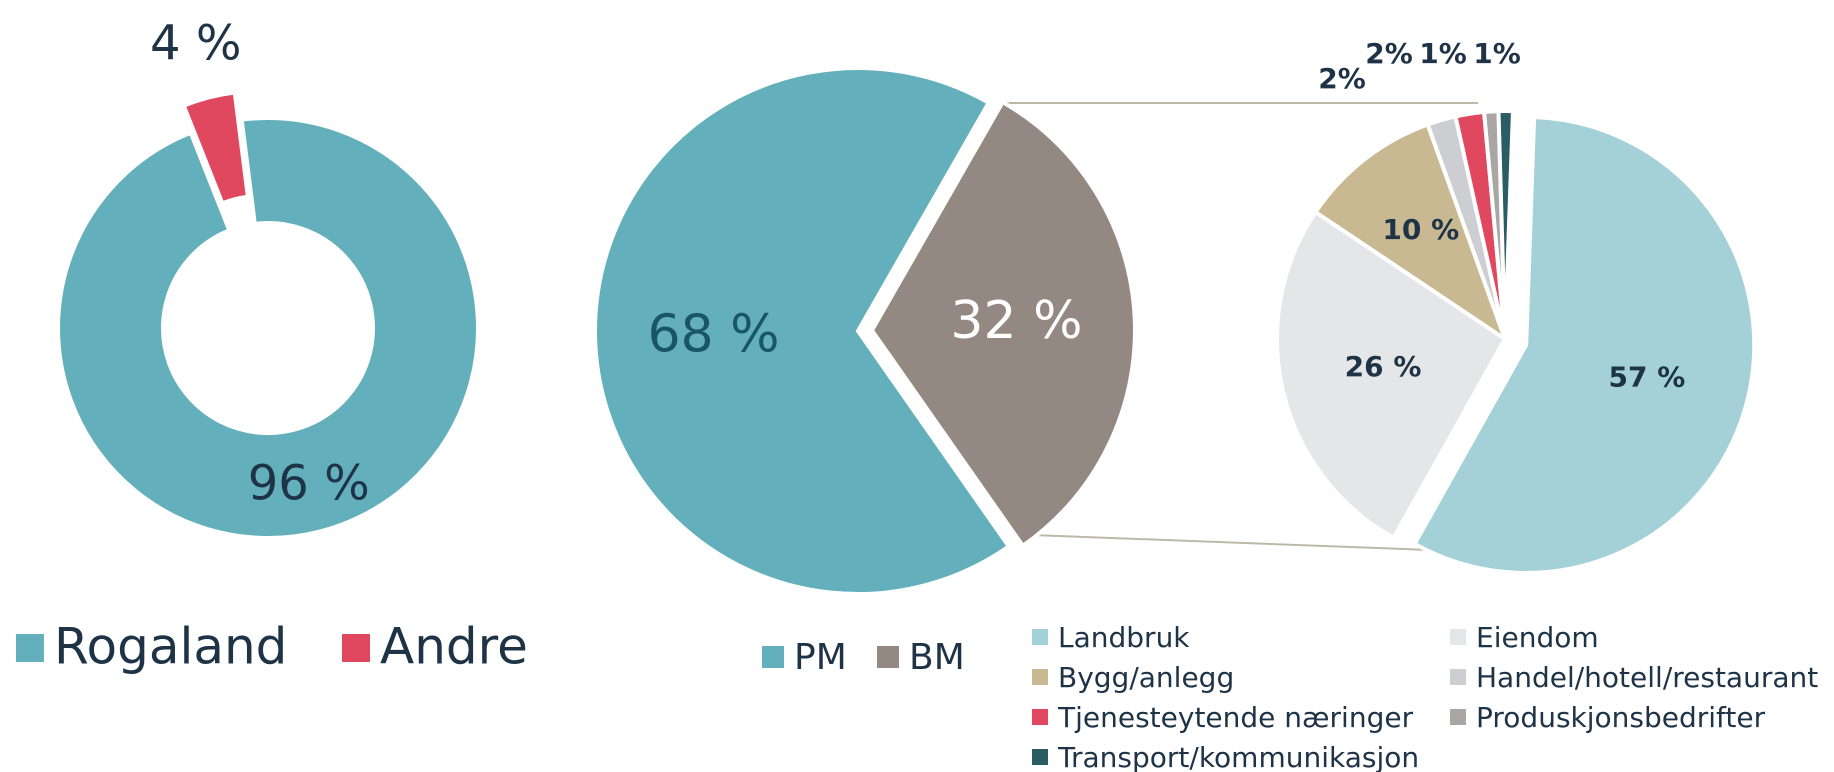 This screenshot has width=1834, height=772. Describe the element at coordinates (1537, 637) in the screenshot. I see `legend-label: Eiendom` at that location.